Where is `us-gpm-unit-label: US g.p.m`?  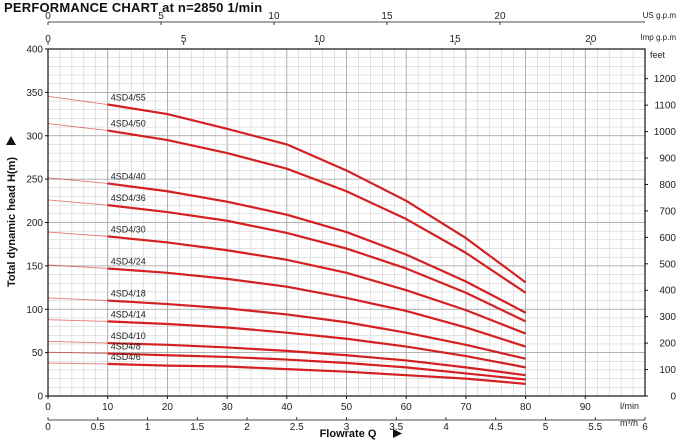
us-gpm-unit-label: US g.p.m is located at coordinates (660, 15).